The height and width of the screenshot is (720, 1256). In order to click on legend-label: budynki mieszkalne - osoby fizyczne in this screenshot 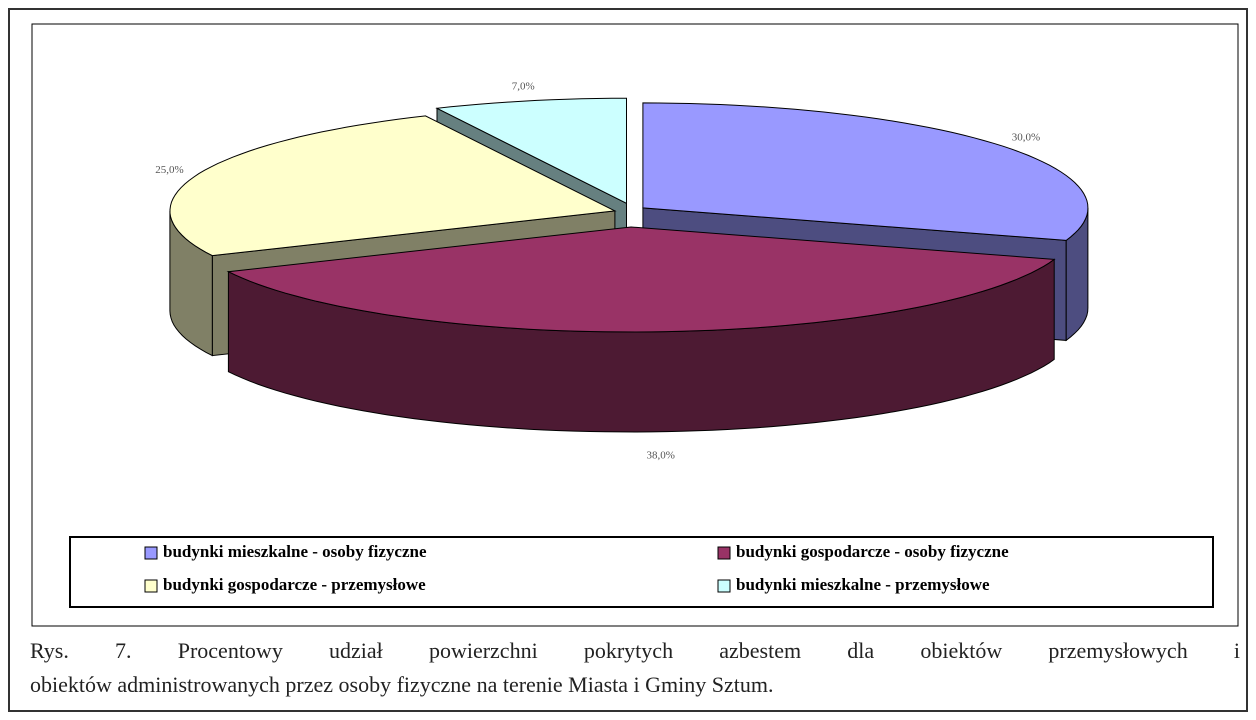, I will do `click(295, 551)`.